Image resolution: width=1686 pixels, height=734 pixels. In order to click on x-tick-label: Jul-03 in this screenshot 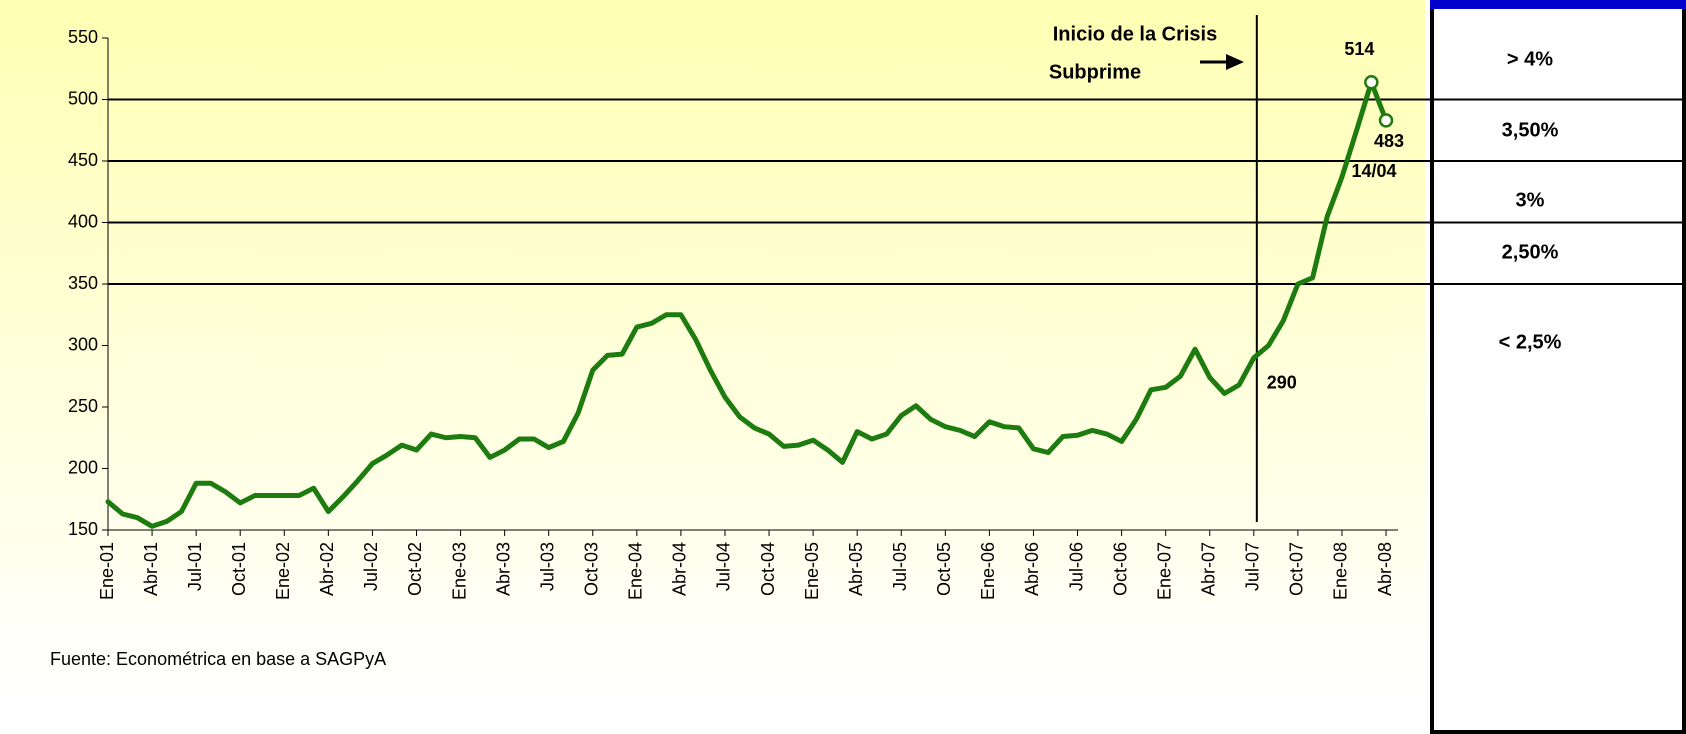, I will do `click(547, 566)`.